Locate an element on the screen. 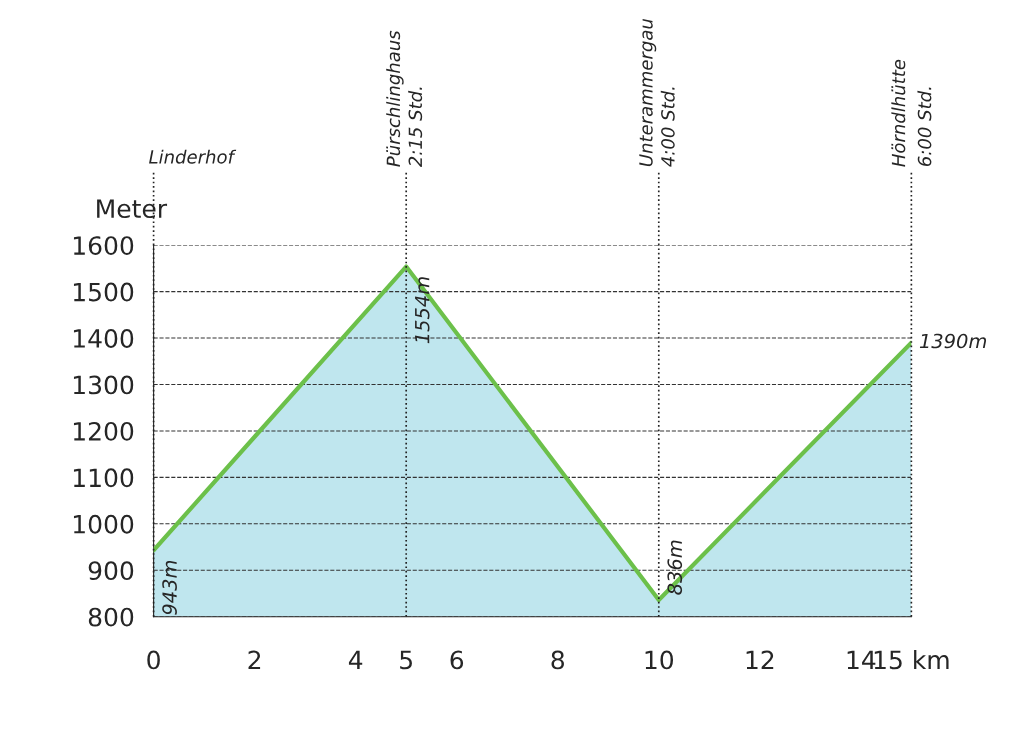 The height and width of the screenshot is (743, 1024). y-tick-label: 1300 is located at coordinates (103, 385).